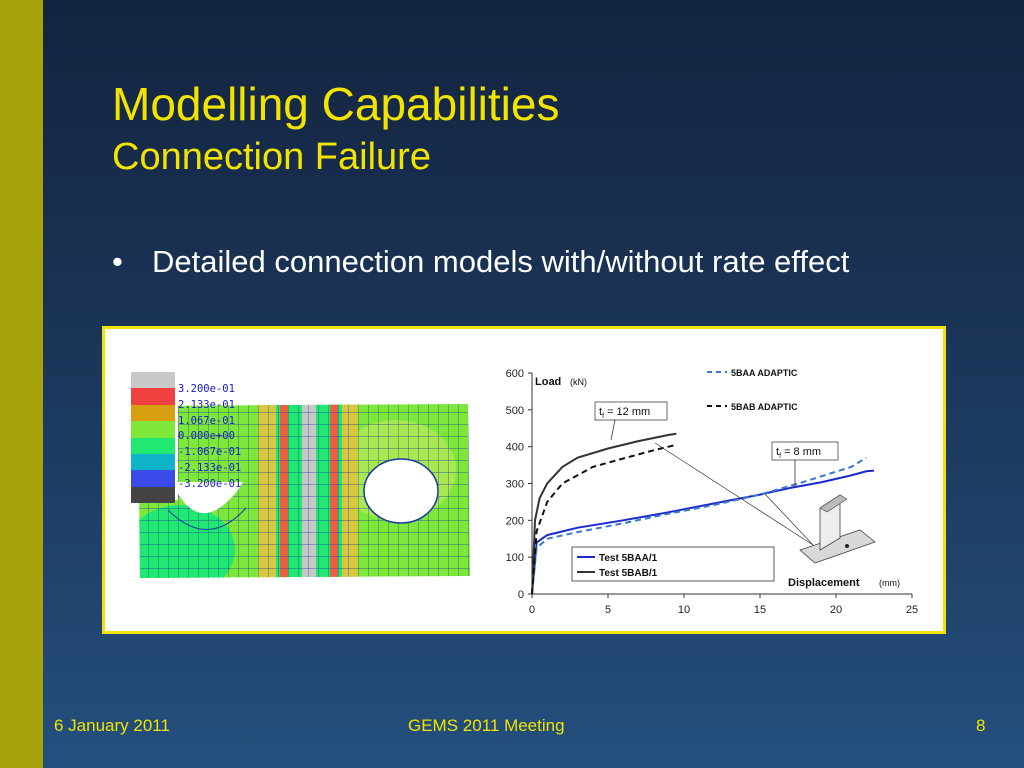  I want to click on annotation-text: tf = 12 mm, so click(624, 413).